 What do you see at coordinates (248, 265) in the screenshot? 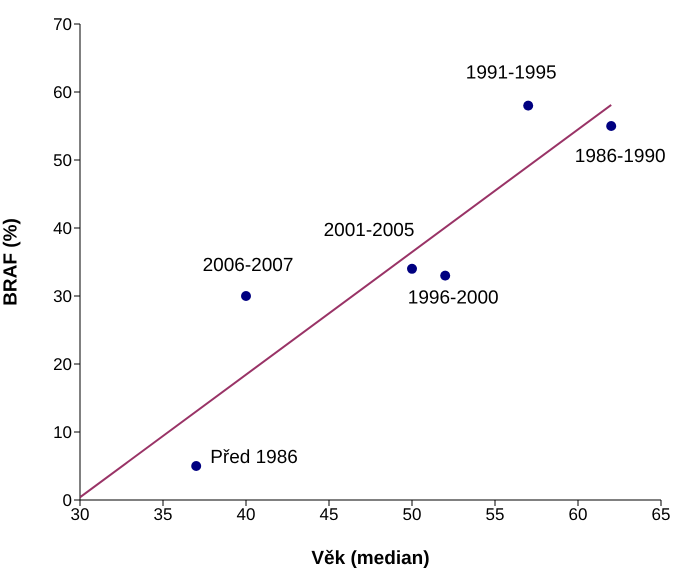
I see `annotation: 2006-2007` at bounding box center [248, 265].